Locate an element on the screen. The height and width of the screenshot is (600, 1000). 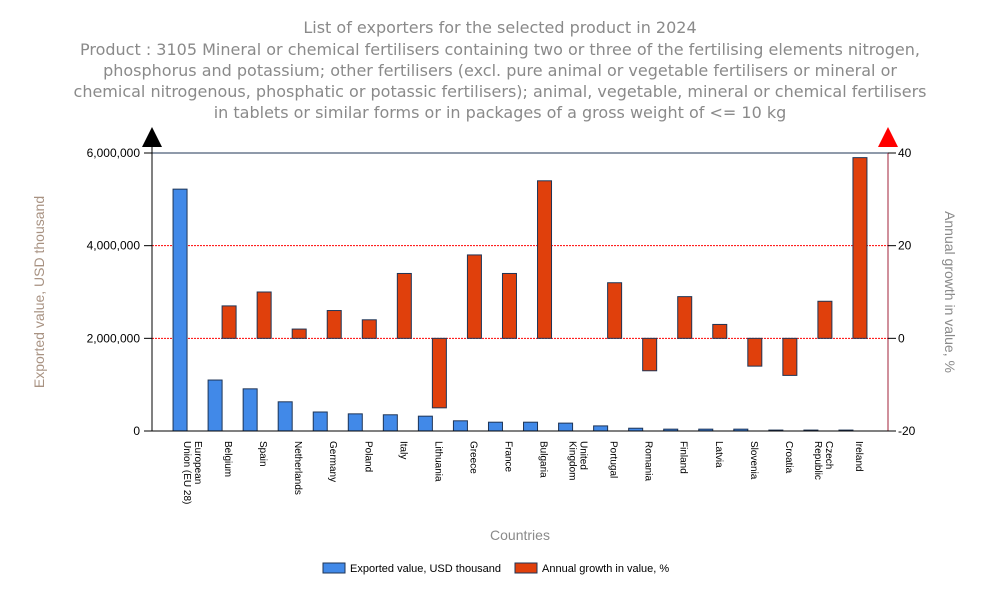
category-label: Poland is located at coordinates (367, 456).